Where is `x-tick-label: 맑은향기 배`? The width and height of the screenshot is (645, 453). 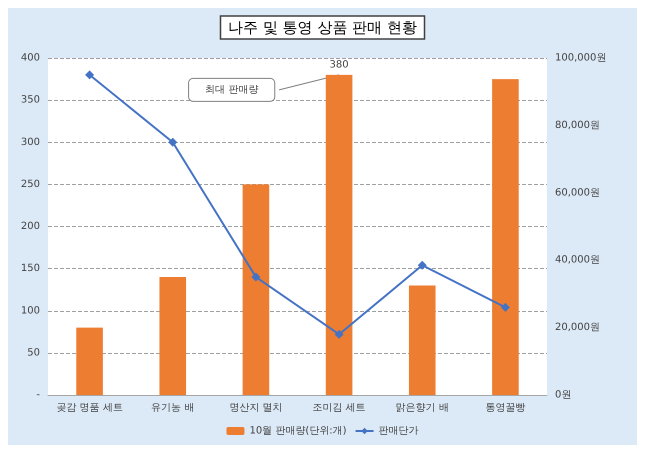
x-tick-label: 맑은향기 배 is located at coordinates (422, 408).